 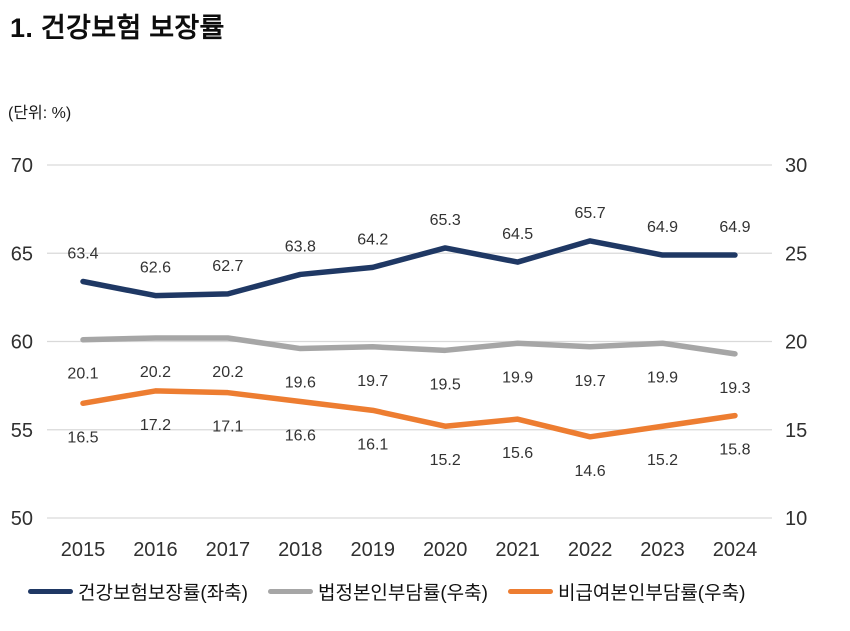 I want to click on x-axis-label: 2019, so click(x=373, y=550).